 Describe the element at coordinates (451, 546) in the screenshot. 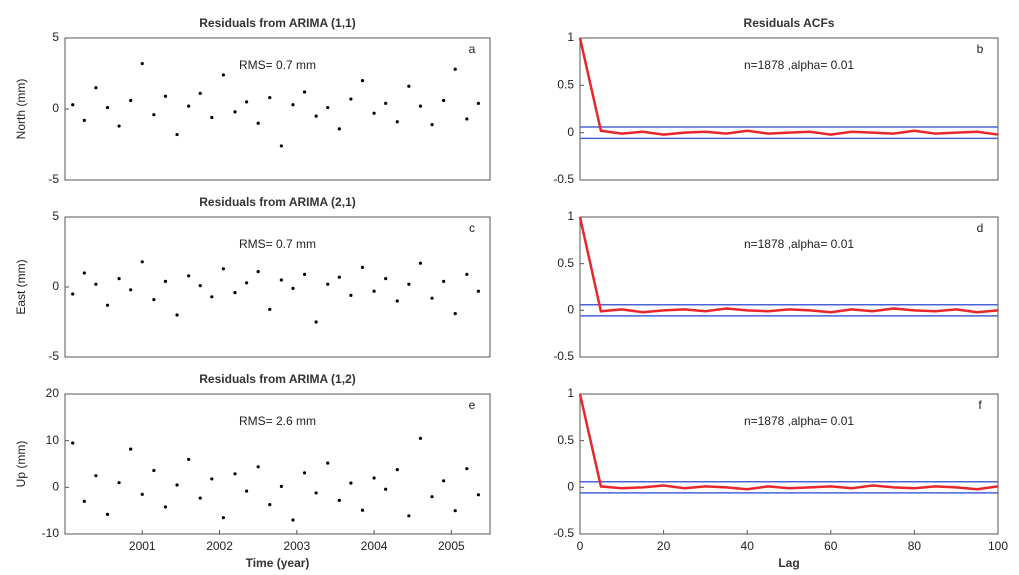

I see `x-tick-label: 2005` at that location.